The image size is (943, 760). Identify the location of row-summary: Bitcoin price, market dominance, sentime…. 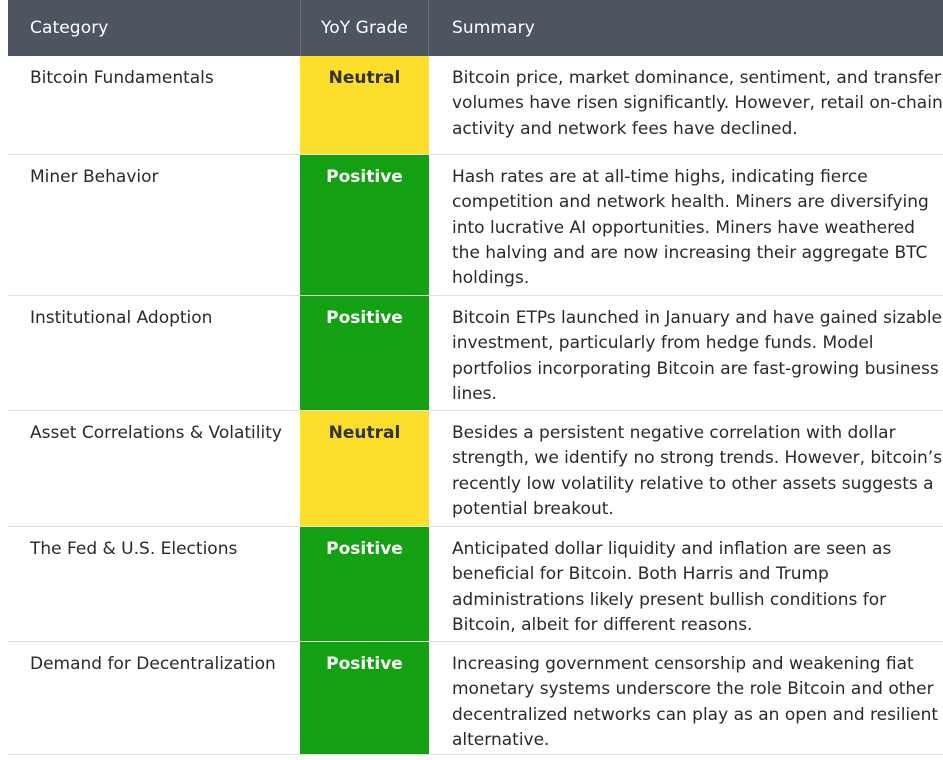
(697, 103).